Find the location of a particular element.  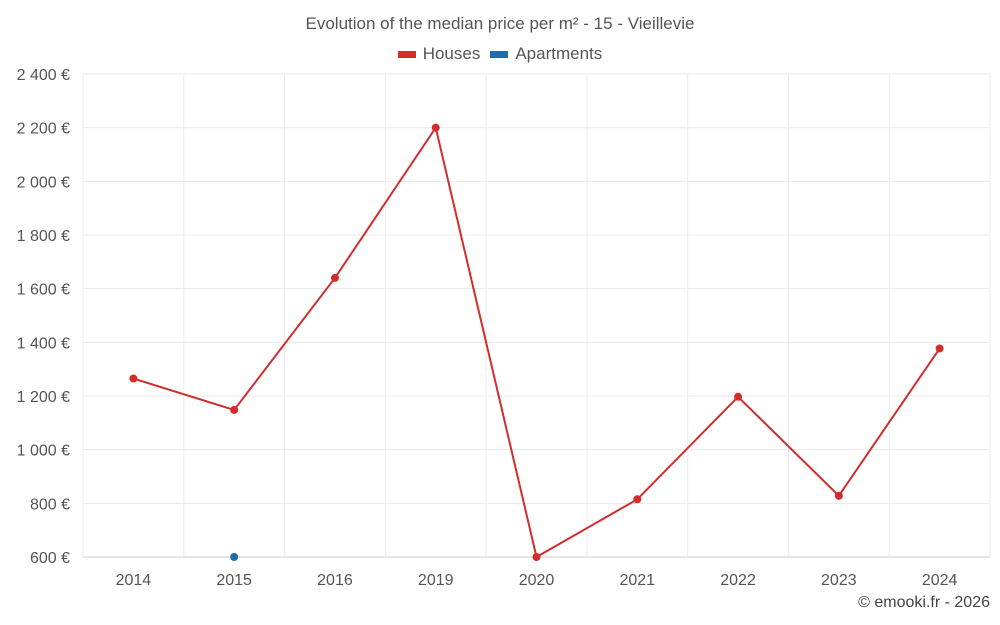

legend-label-apartments: Apartments is located at coordinates (559, 53).